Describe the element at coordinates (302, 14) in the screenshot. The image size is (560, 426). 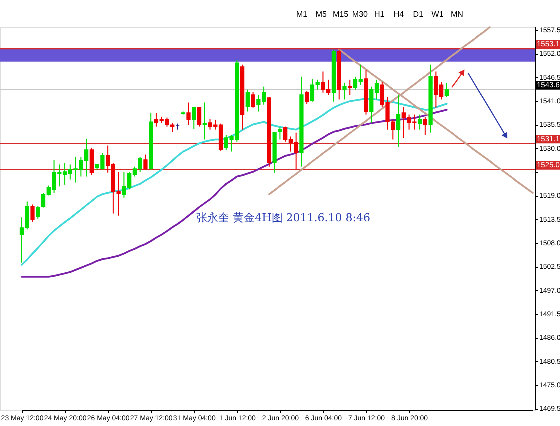
I see `text: M1` at that location.